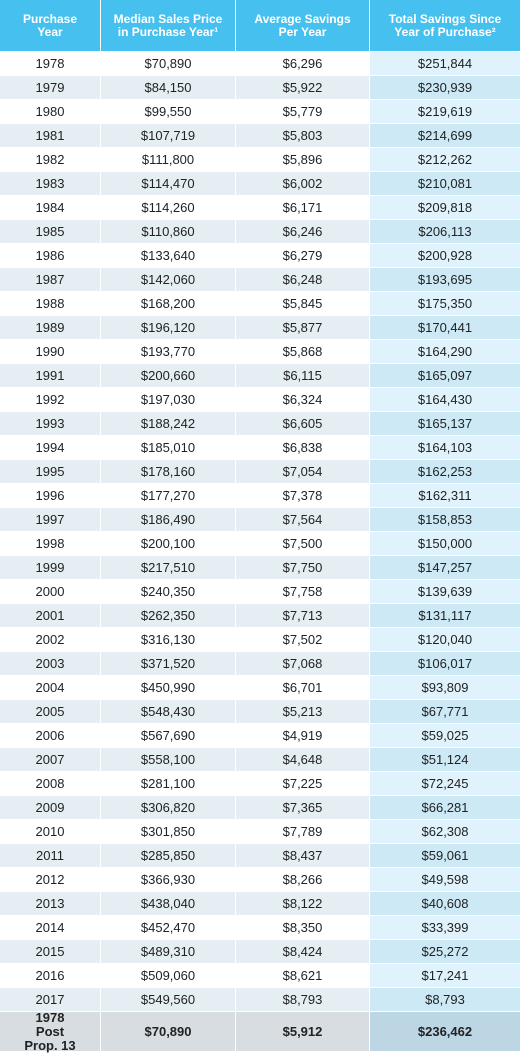 The width and height of the screenshot is (520, 1053). Describe the element at coordinates (50, 136) in the screenshot. I see `table-cell: 1981` at that location.